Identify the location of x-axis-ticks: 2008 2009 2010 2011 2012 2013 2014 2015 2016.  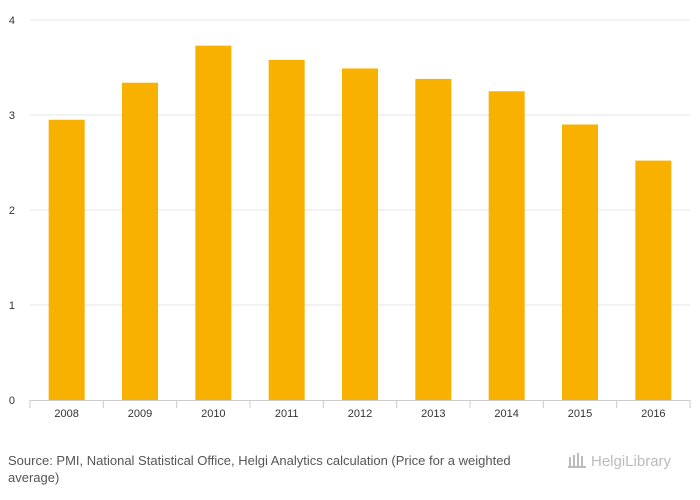
(359, 414).